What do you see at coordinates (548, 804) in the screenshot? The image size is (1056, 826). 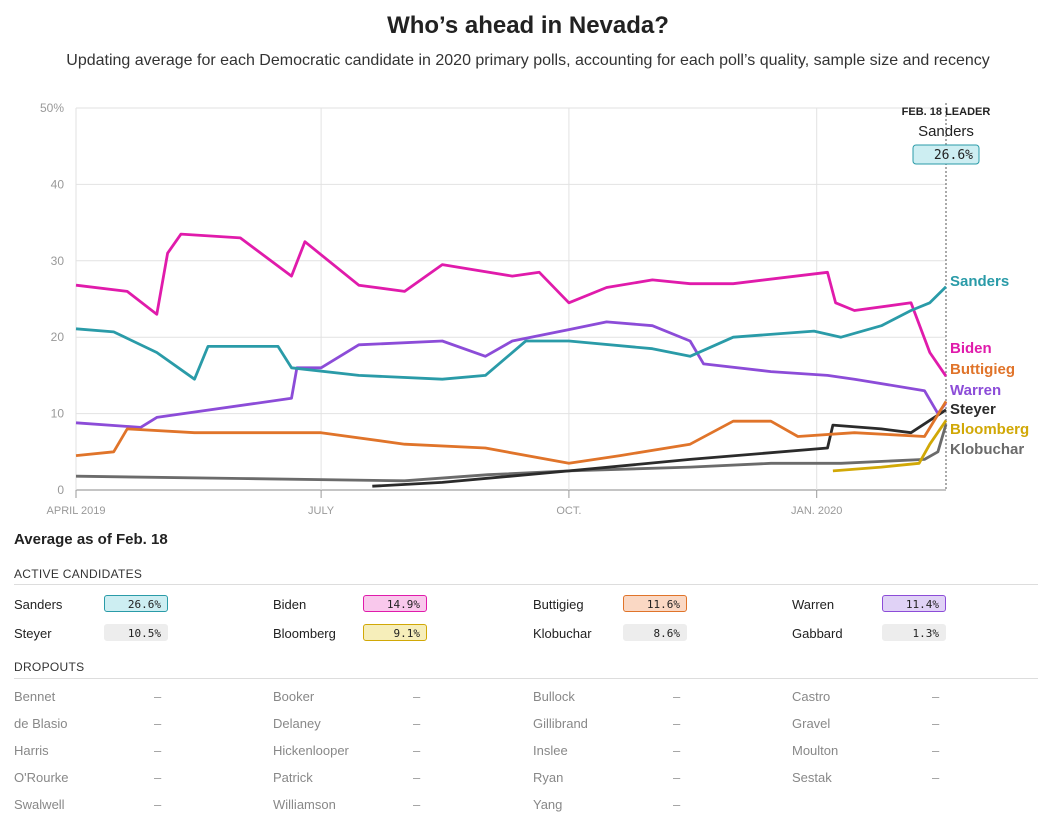 I see `dropout-name: Yang` at bounding box center [548, 804].